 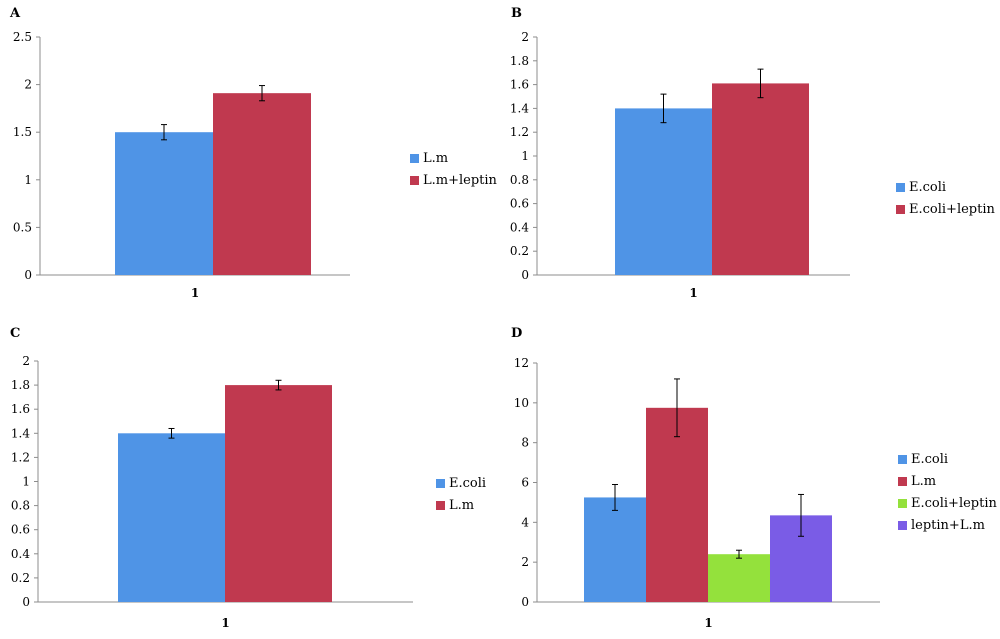 I want to click on y-tick-label: 0.5, so click(x=22, y=227).